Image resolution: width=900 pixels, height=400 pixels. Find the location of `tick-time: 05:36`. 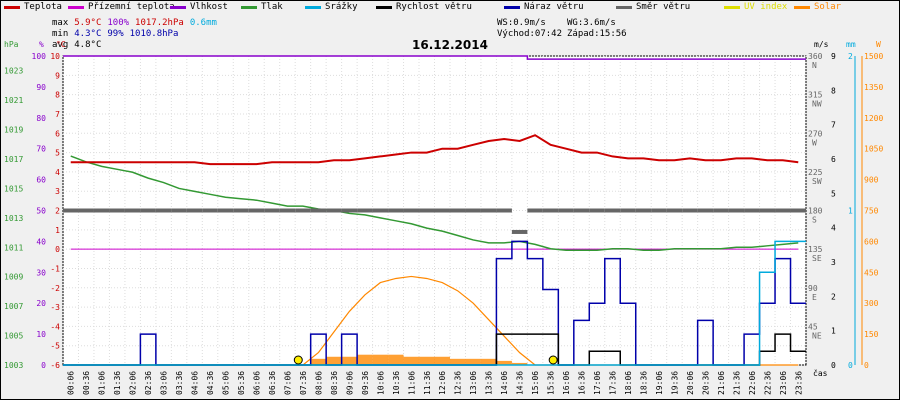

tick-time: 05:36 is located at coordinates (241, 383).